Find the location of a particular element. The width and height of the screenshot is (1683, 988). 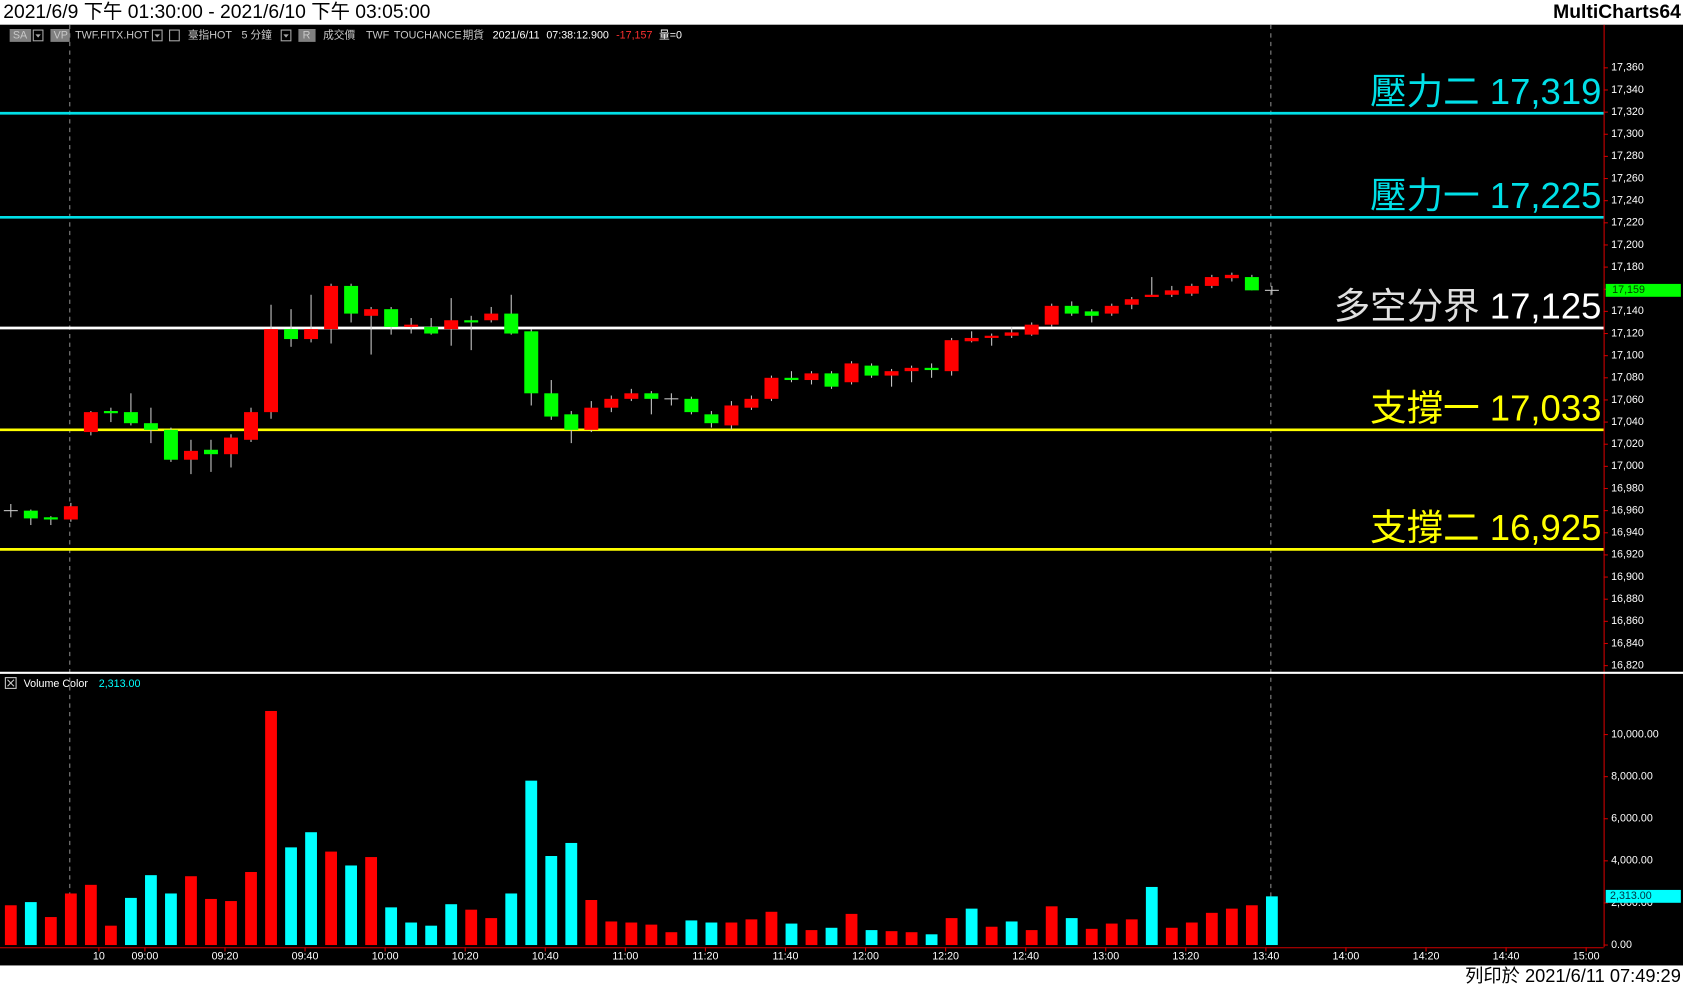

y-tick-label: 17,100 is located at coordinates (1627, 355).